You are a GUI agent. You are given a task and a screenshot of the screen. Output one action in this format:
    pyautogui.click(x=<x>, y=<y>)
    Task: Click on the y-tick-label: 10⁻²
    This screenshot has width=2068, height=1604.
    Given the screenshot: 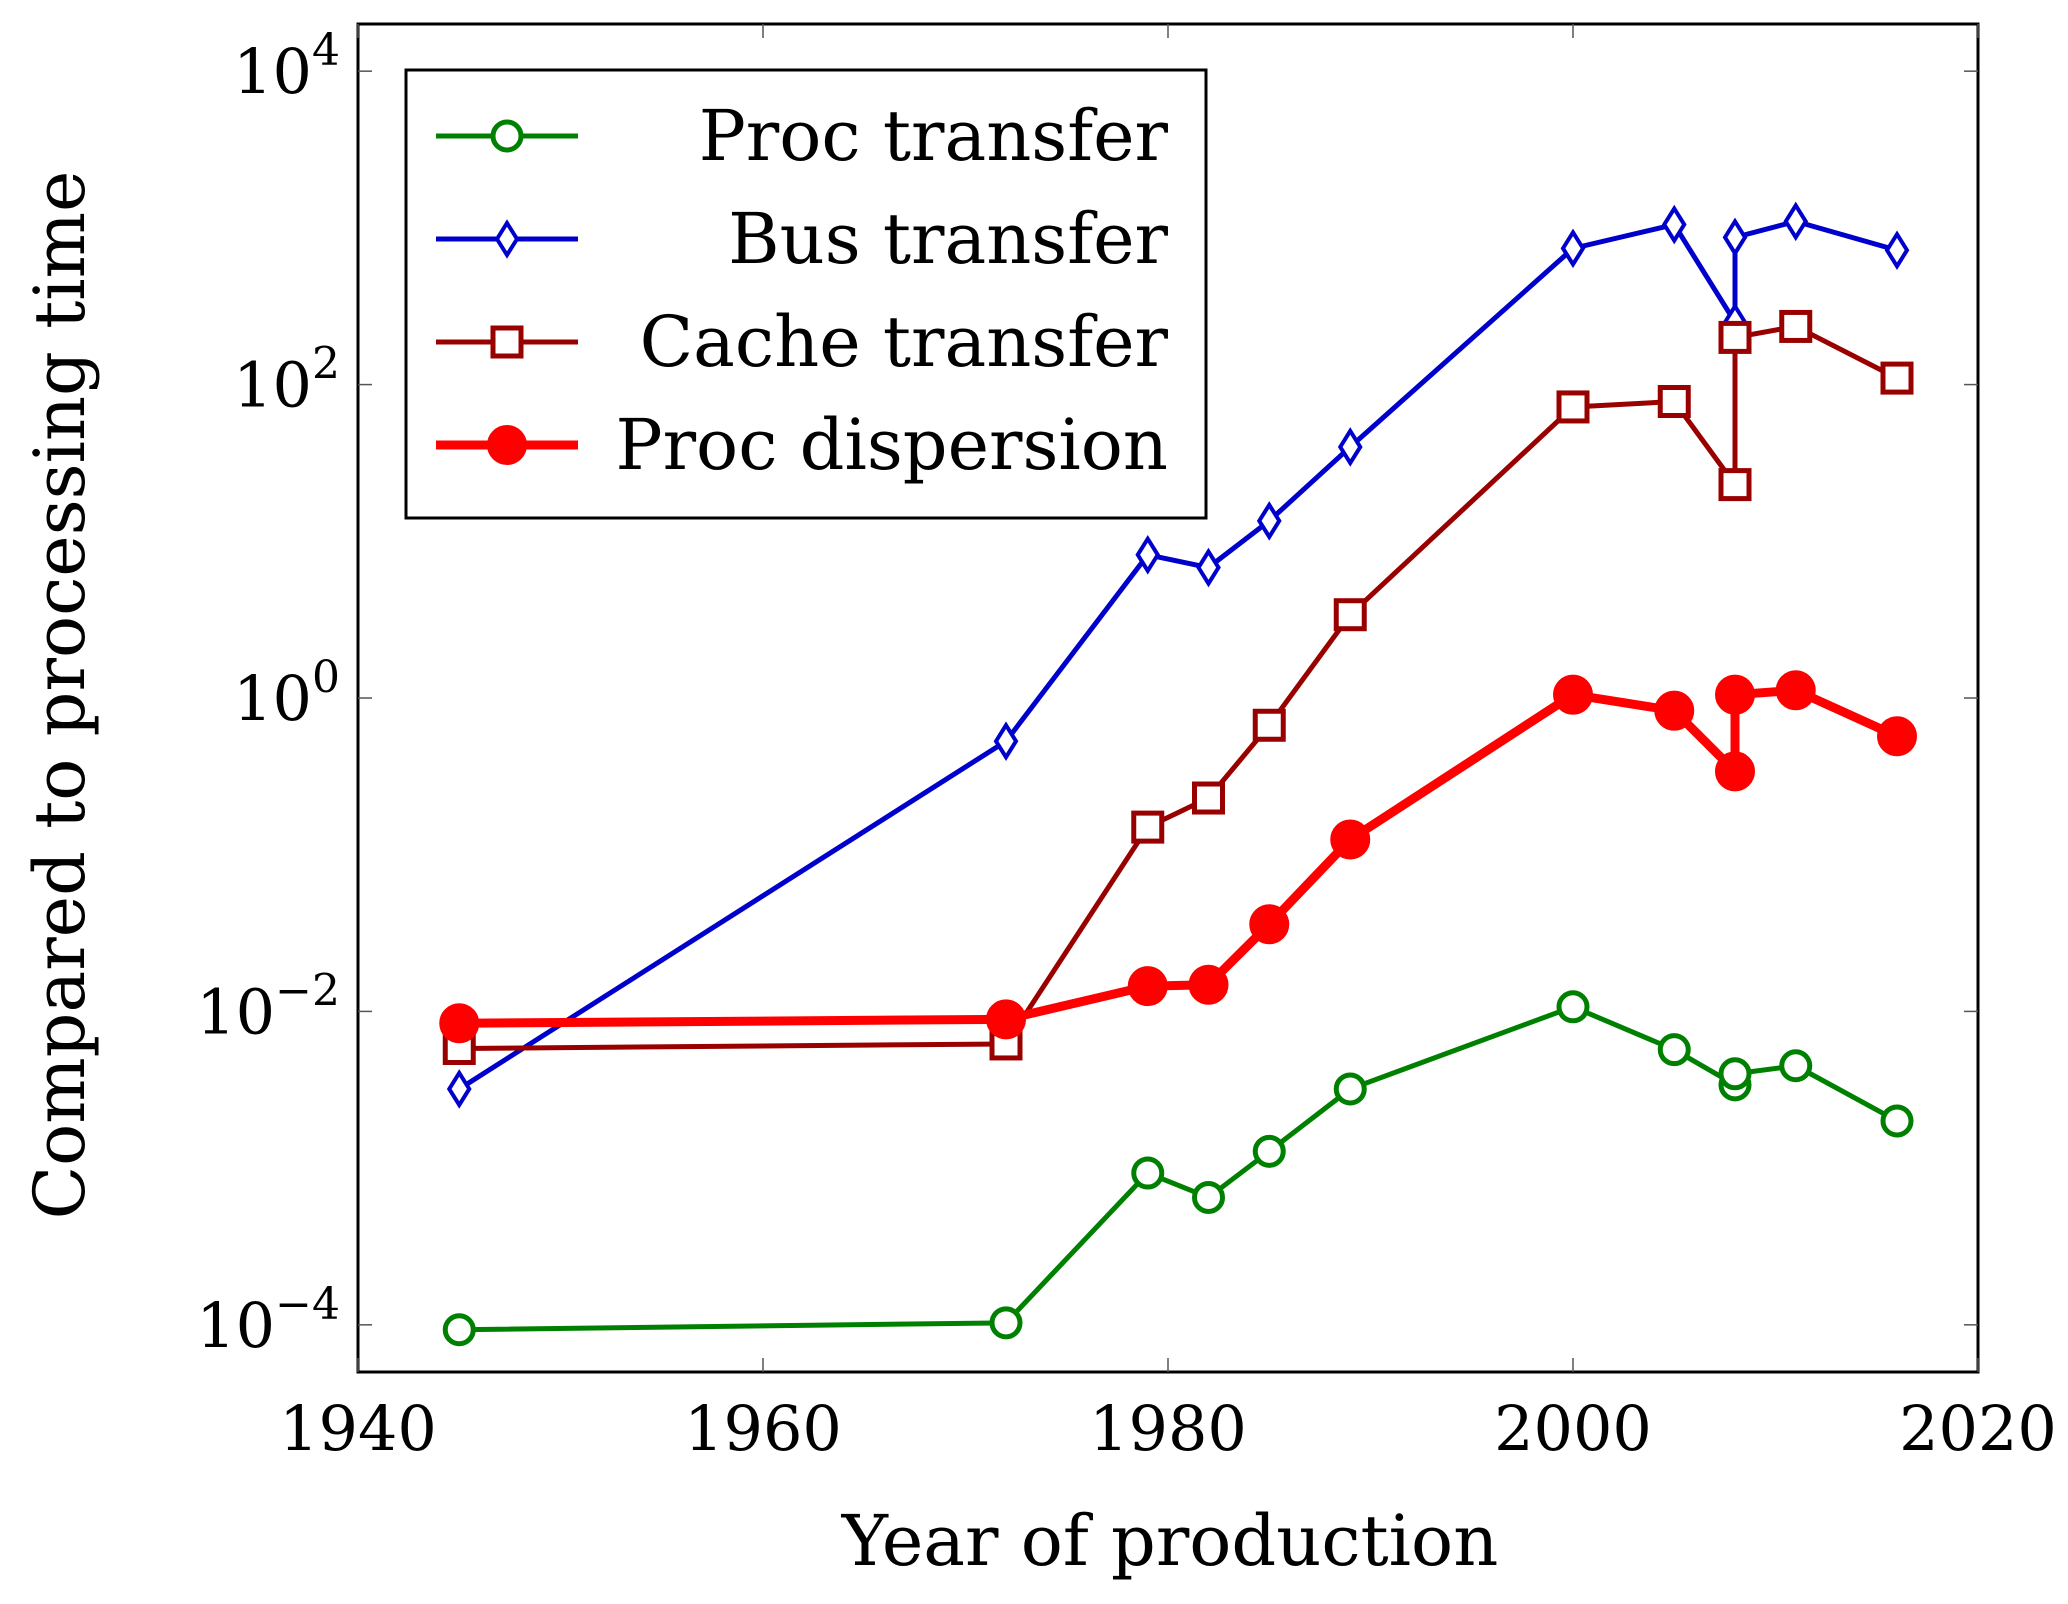 What is the action you would take?
    pyautogui.click(x=268, y=1006)
    